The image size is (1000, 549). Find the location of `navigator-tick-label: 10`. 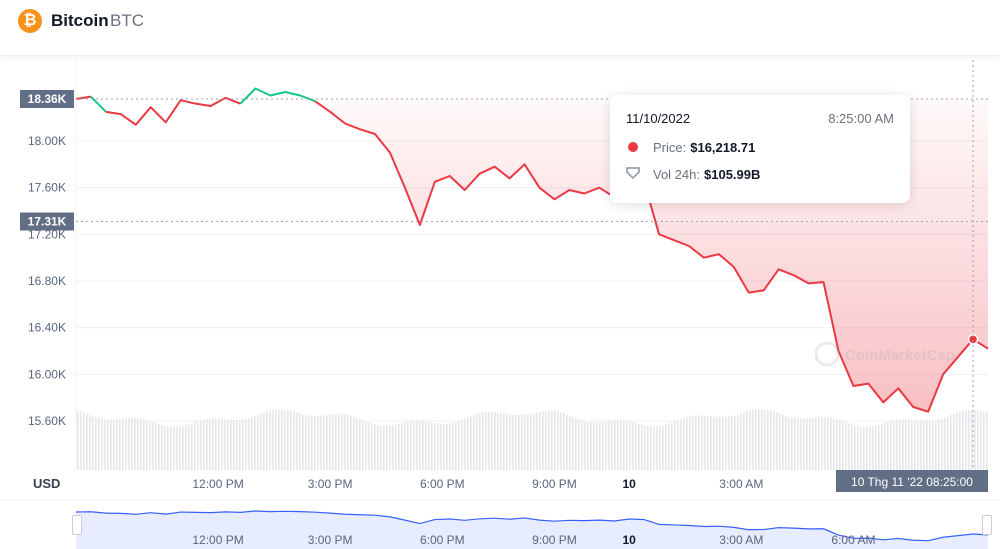

navigator-tick-label: 10 is located at coordinates (630, 540).